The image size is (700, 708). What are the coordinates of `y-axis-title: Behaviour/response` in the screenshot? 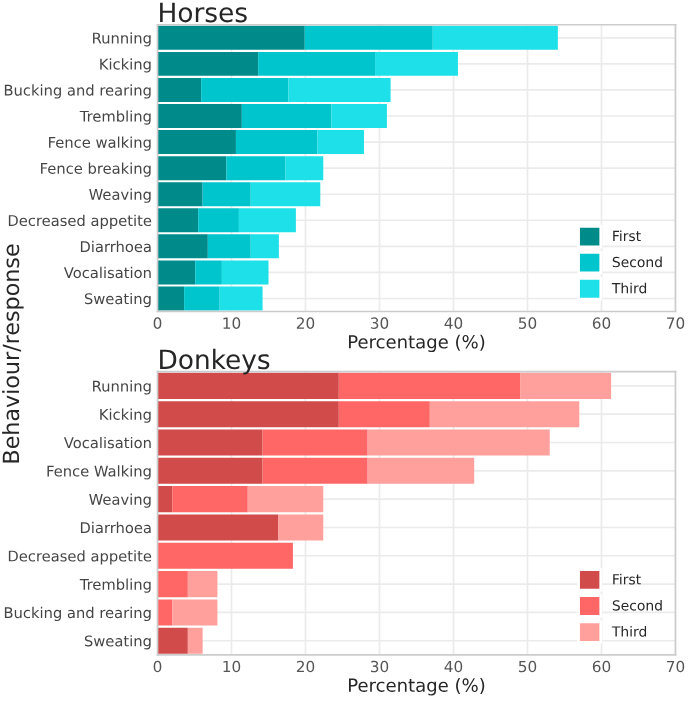 It's located at (13, 353).